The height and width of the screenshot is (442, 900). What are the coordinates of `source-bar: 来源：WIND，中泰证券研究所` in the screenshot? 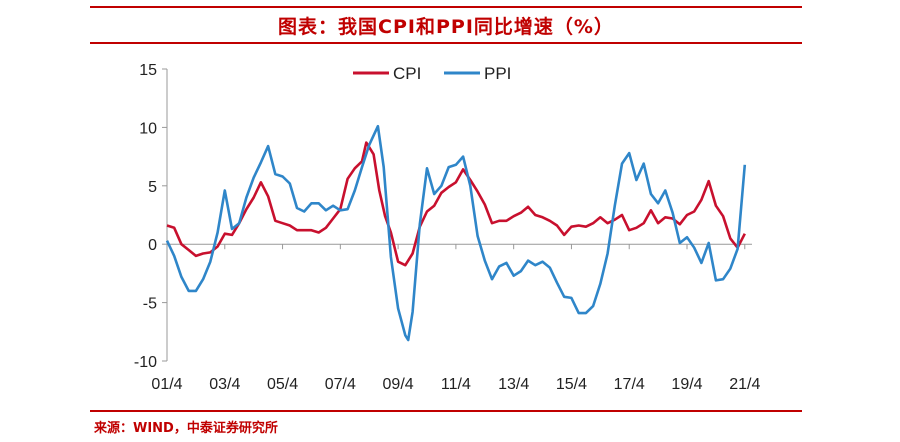 It's located at (446, 425).